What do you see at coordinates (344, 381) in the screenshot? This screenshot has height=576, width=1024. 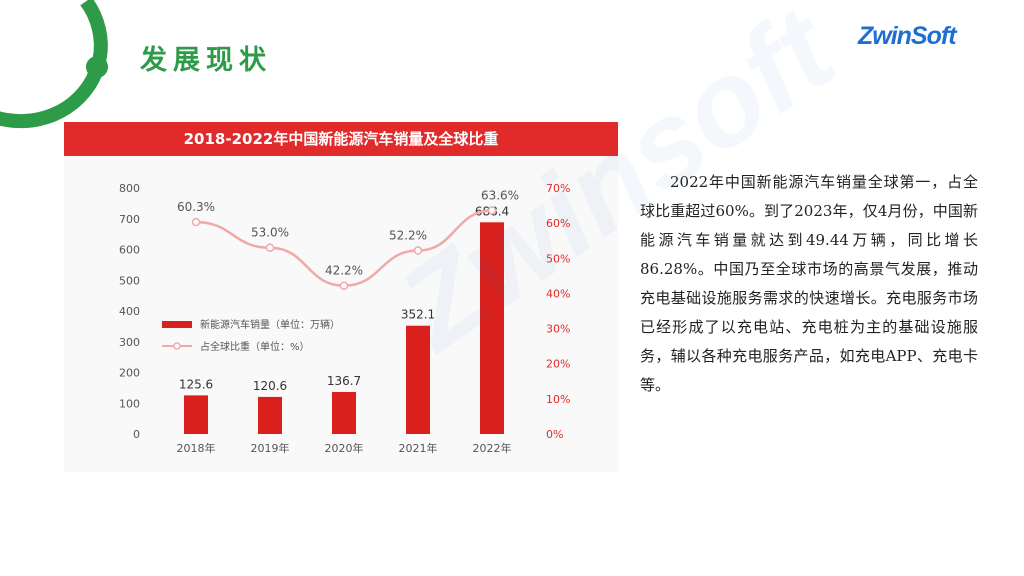 I see `bar-value-label: 136.7` at bounding box center [344, 381].